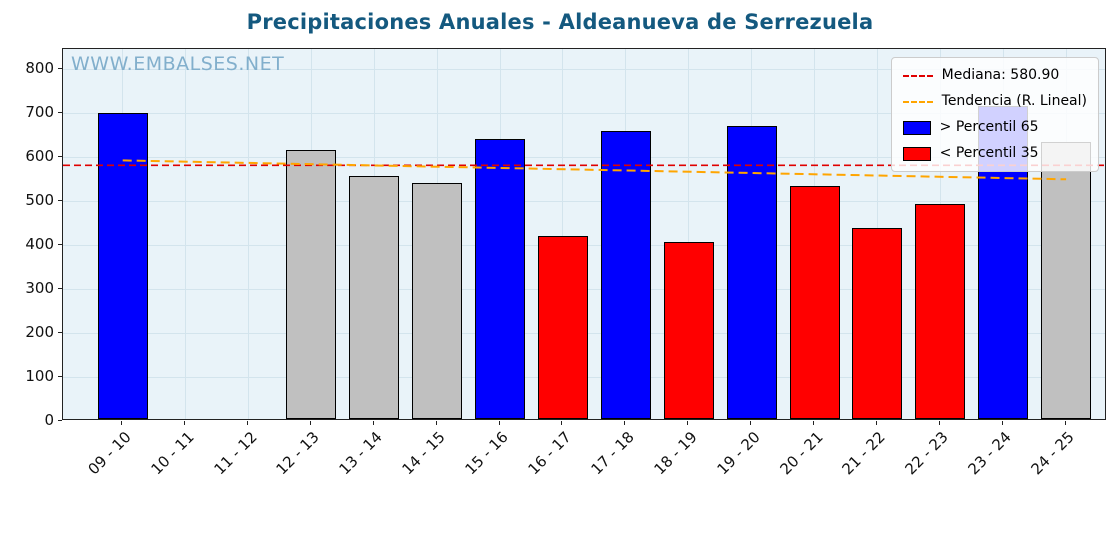 This screenshot has width=1120, height=533. I want to click on x-tick-label: 14 - 15, so click(423, 453).